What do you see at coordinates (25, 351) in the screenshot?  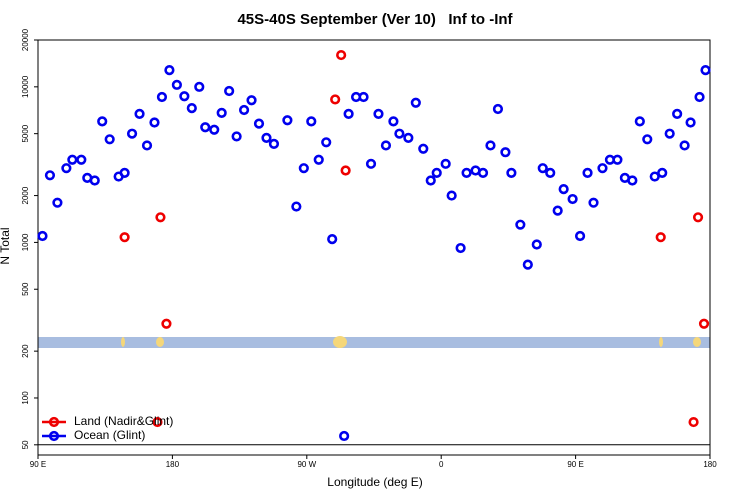 I see `y-tick-label: 200` at bounding box center [25, 351].